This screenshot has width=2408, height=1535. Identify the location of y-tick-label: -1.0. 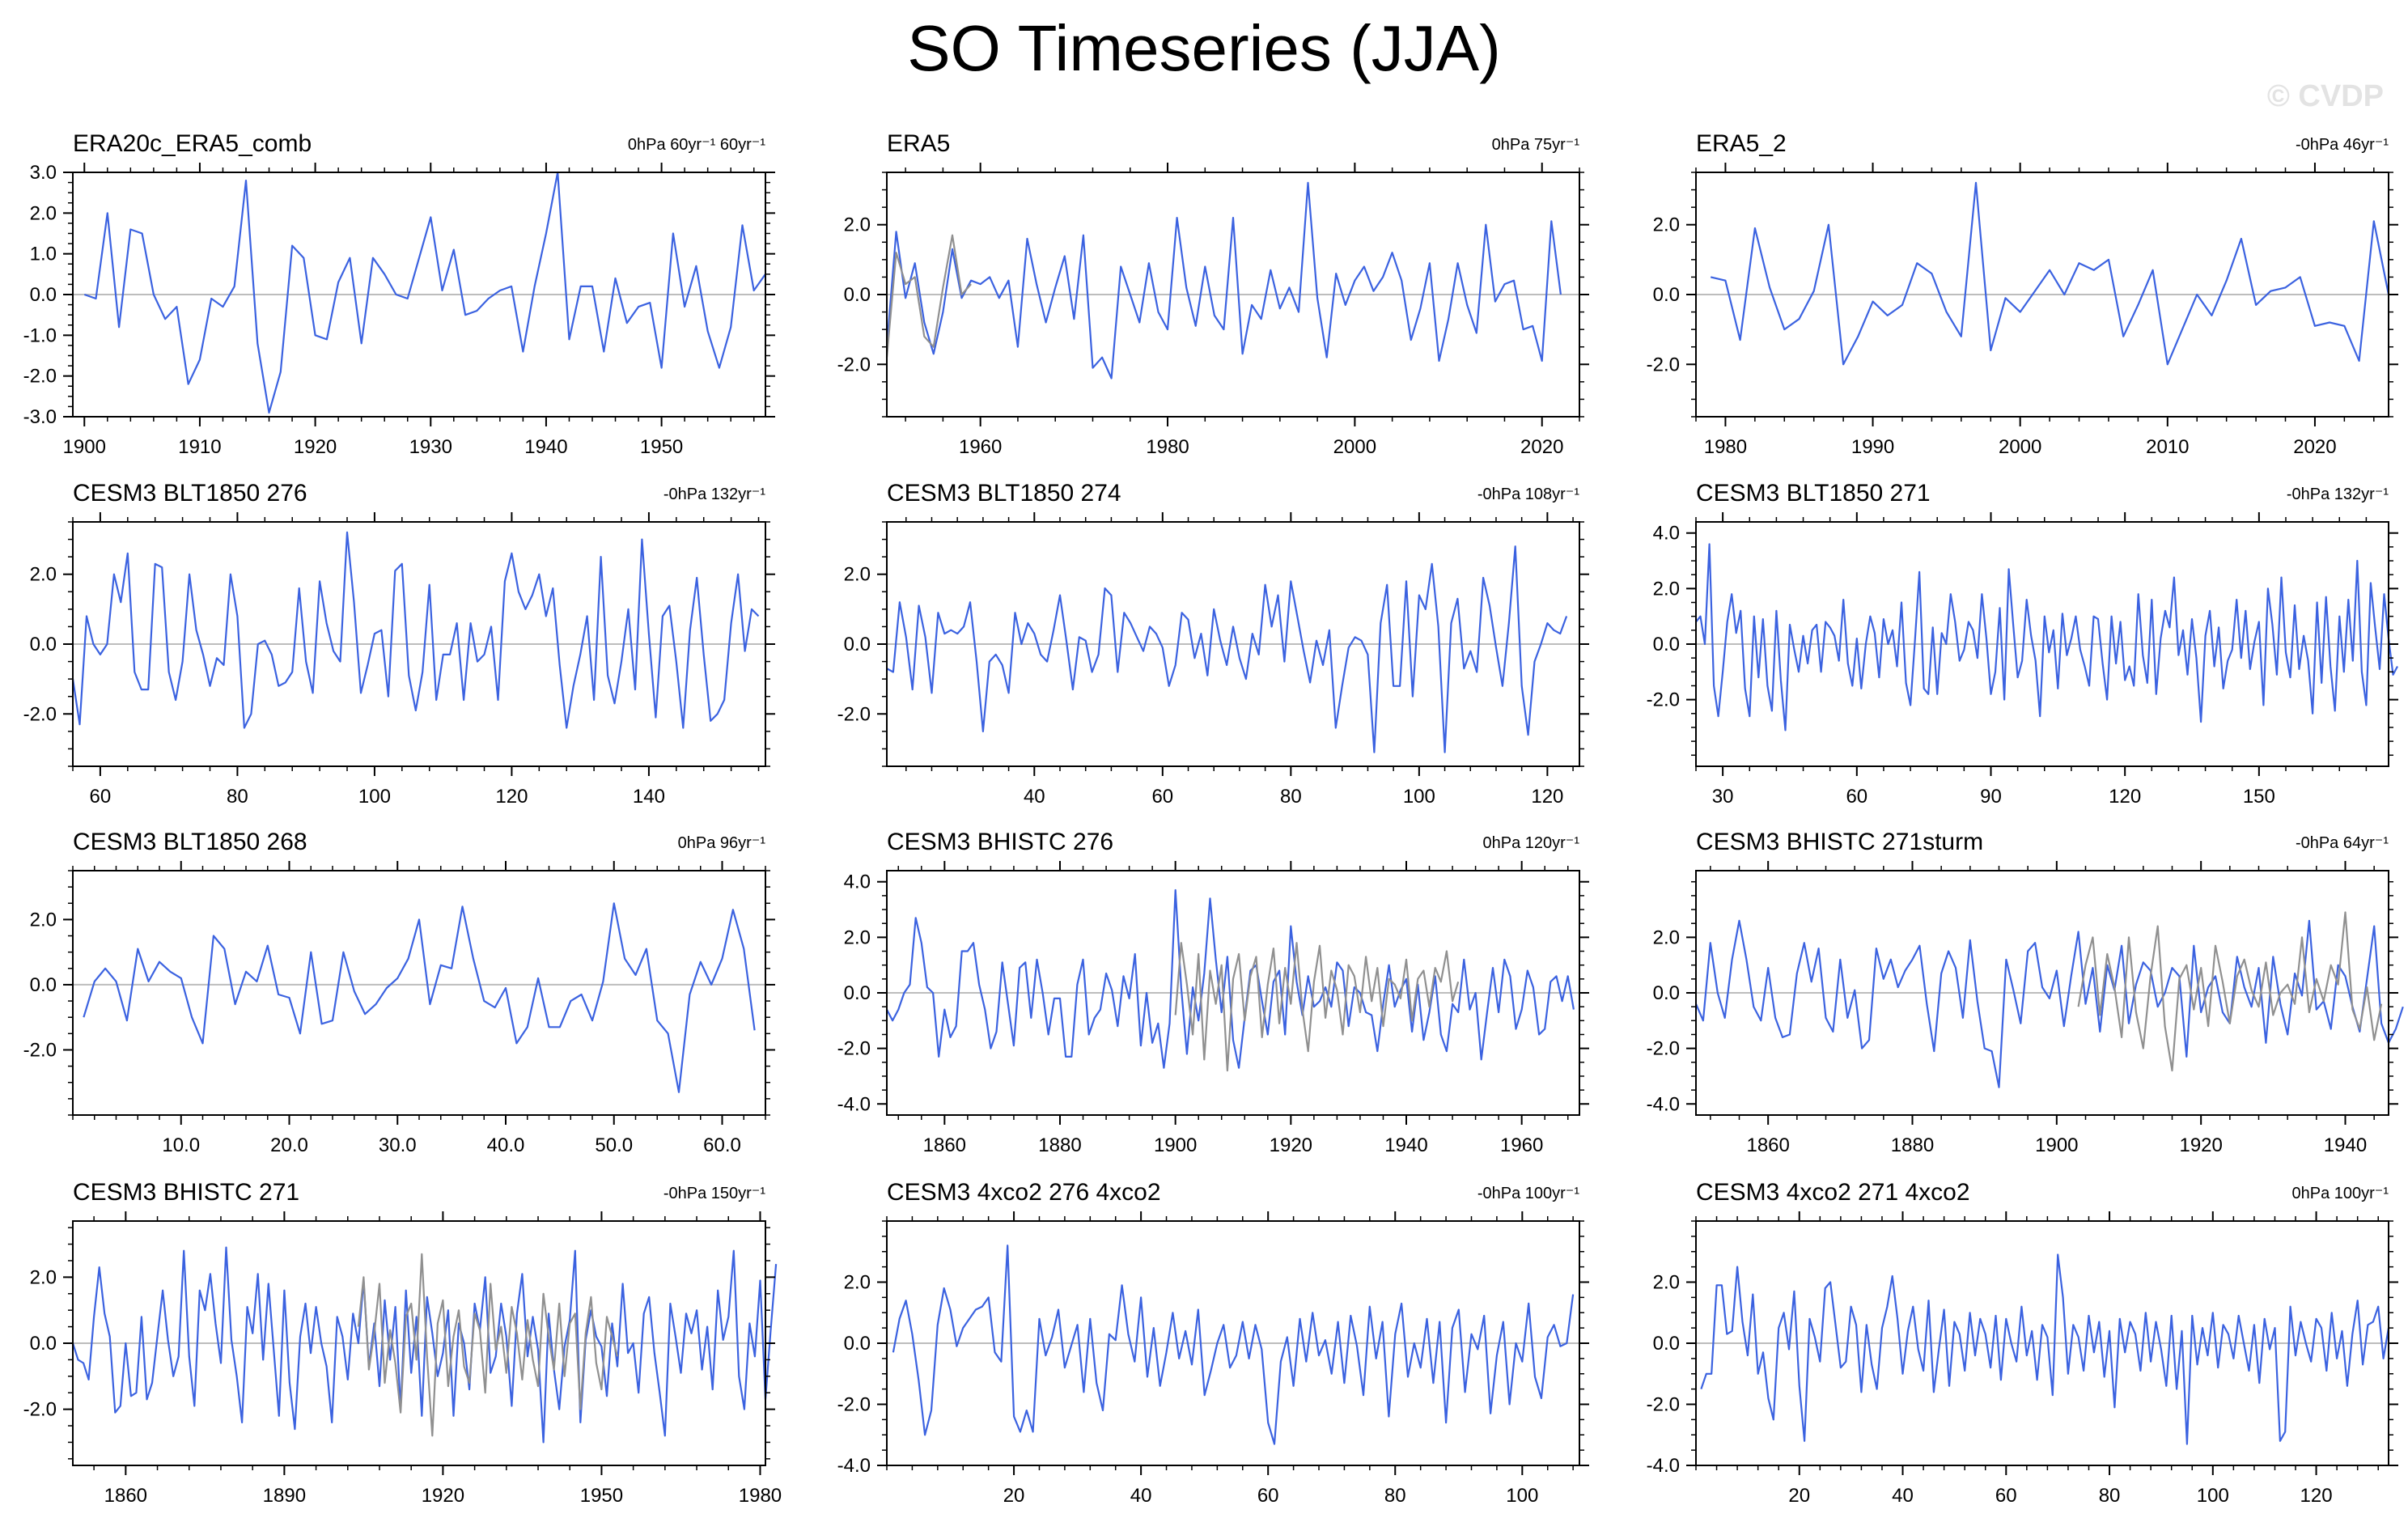
(40, 335).